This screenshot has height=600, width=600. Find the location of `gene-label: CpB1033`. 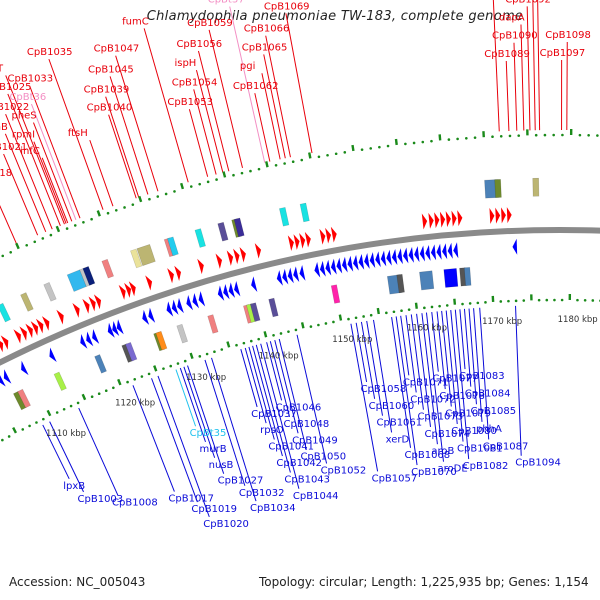

gene-label: CpB1033 is located at coordinates (31, 78).